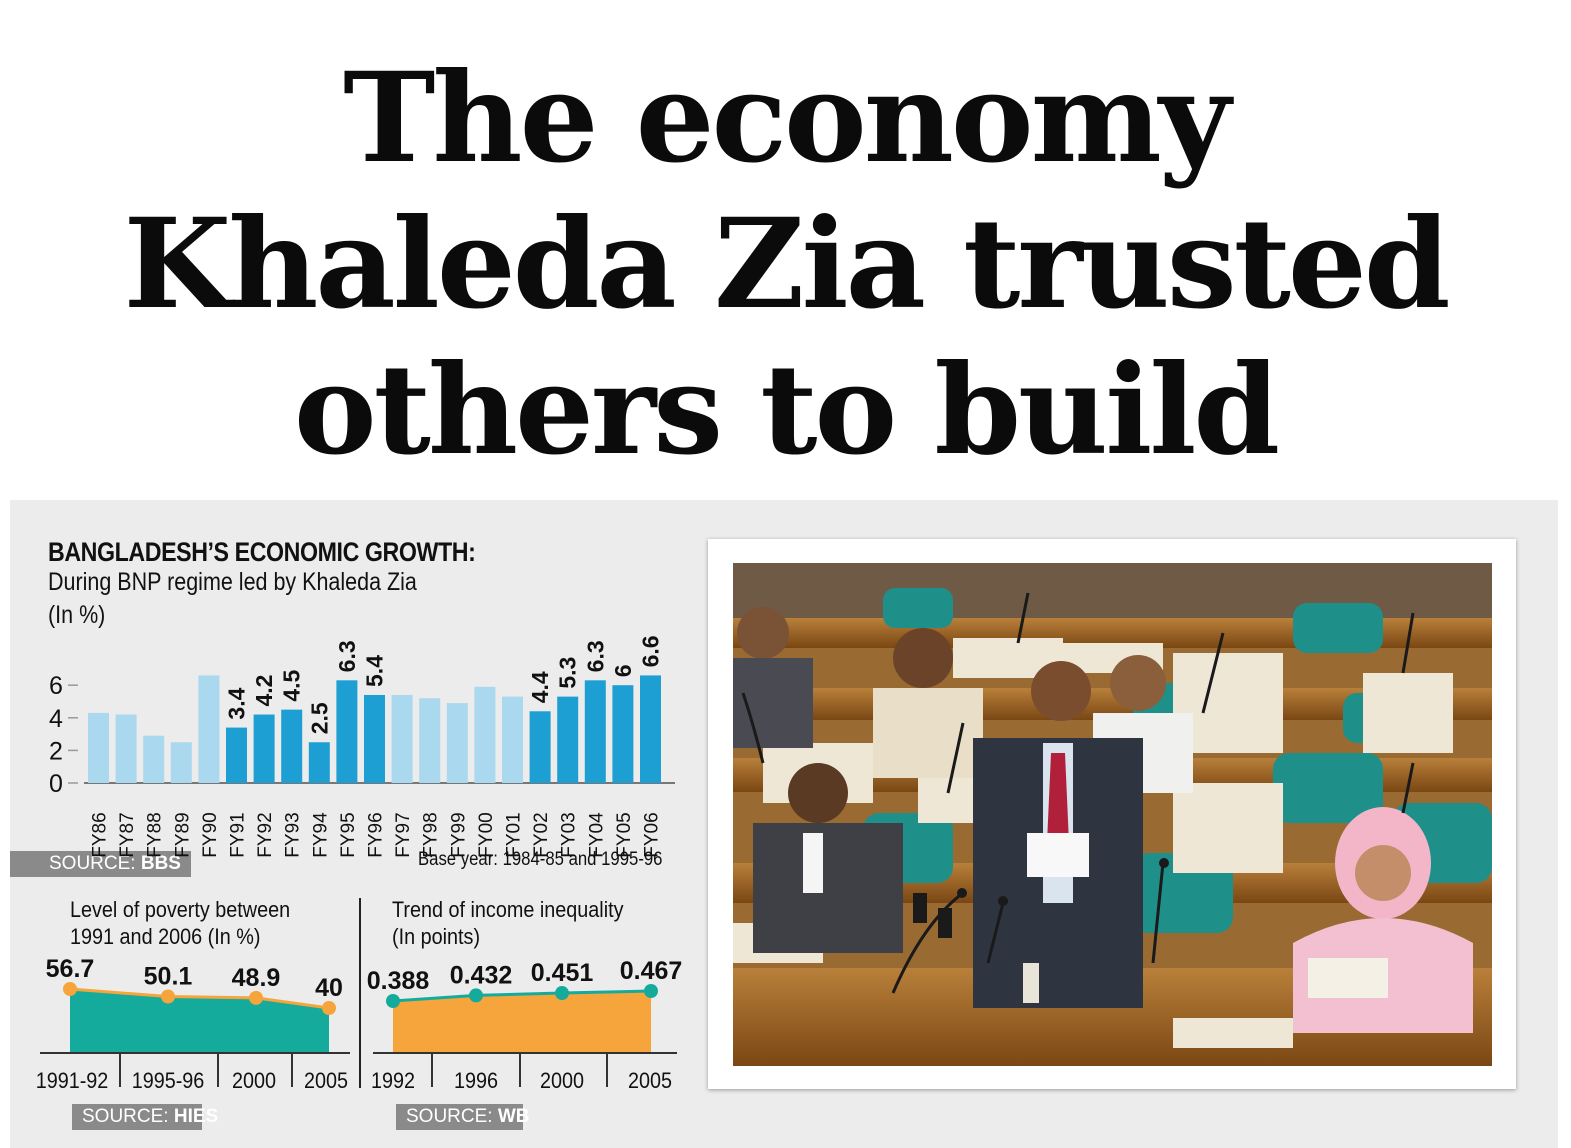 This screenshot has height=1148, width=1571. Describe the element at coordinates (787, 118) in the screenshot. I see `headline-line-1: The economy` at that location.